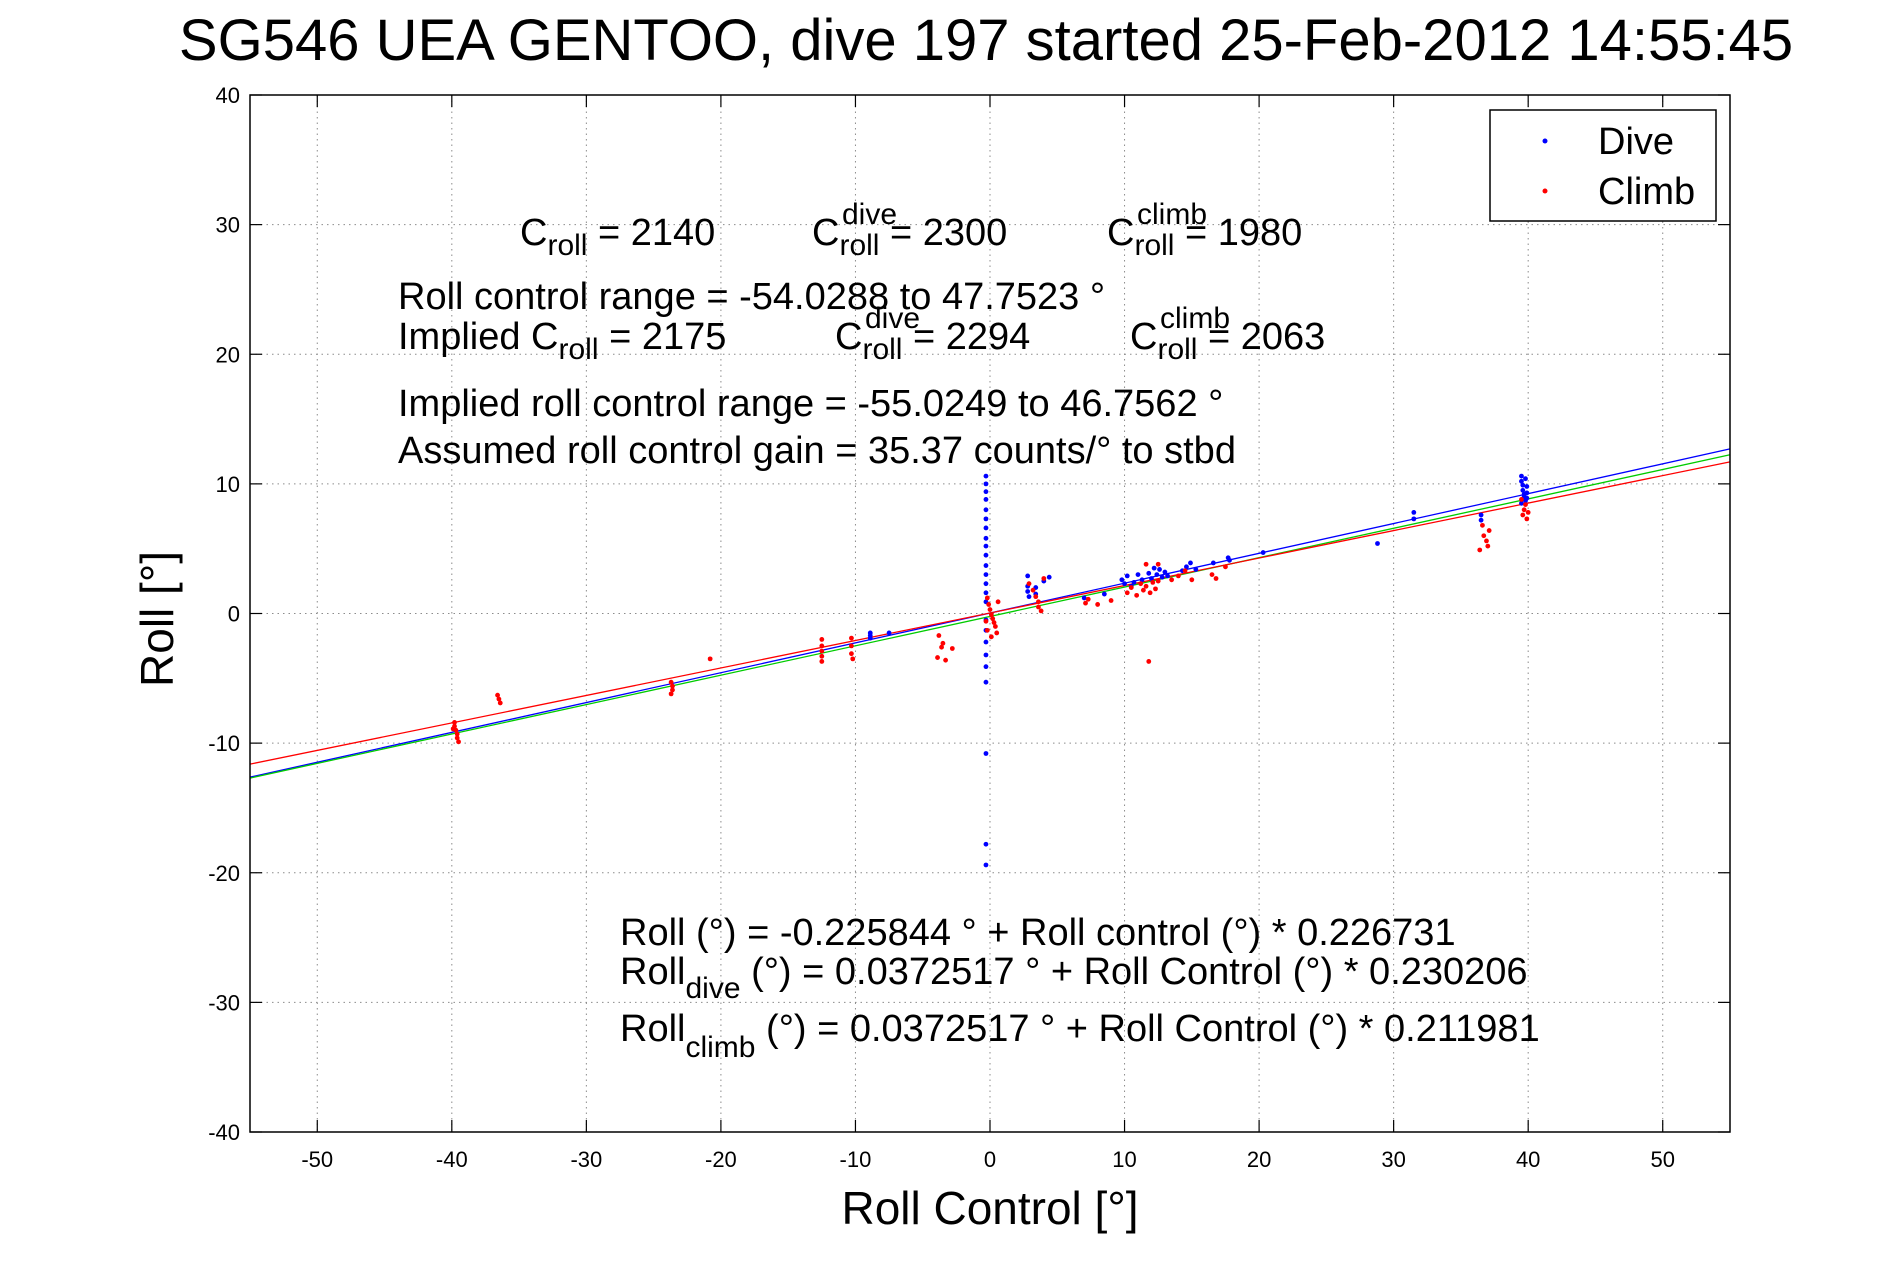 The height and width of the screenshot is (1262, 1891). What do you see at coordinates (1393, 1159) in the screenshot?
I see `x-tick-label: 30` at bounding box center [1393, 1159].